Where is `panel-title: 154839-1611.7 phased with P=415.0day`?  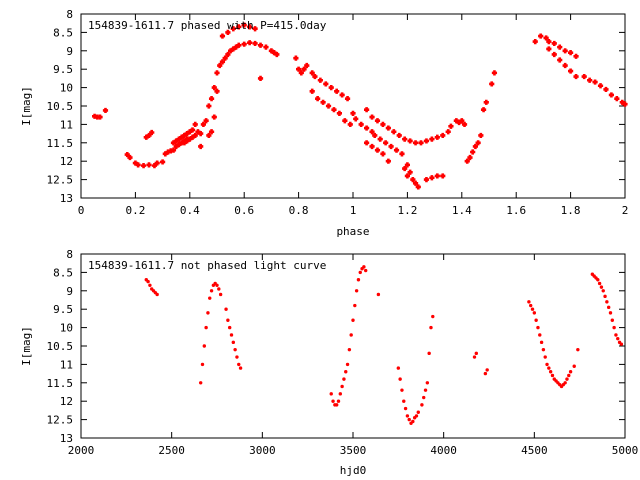 panel-title: 154839-1611.7 phased with P=415.0day is located at coordinates (207, 25).